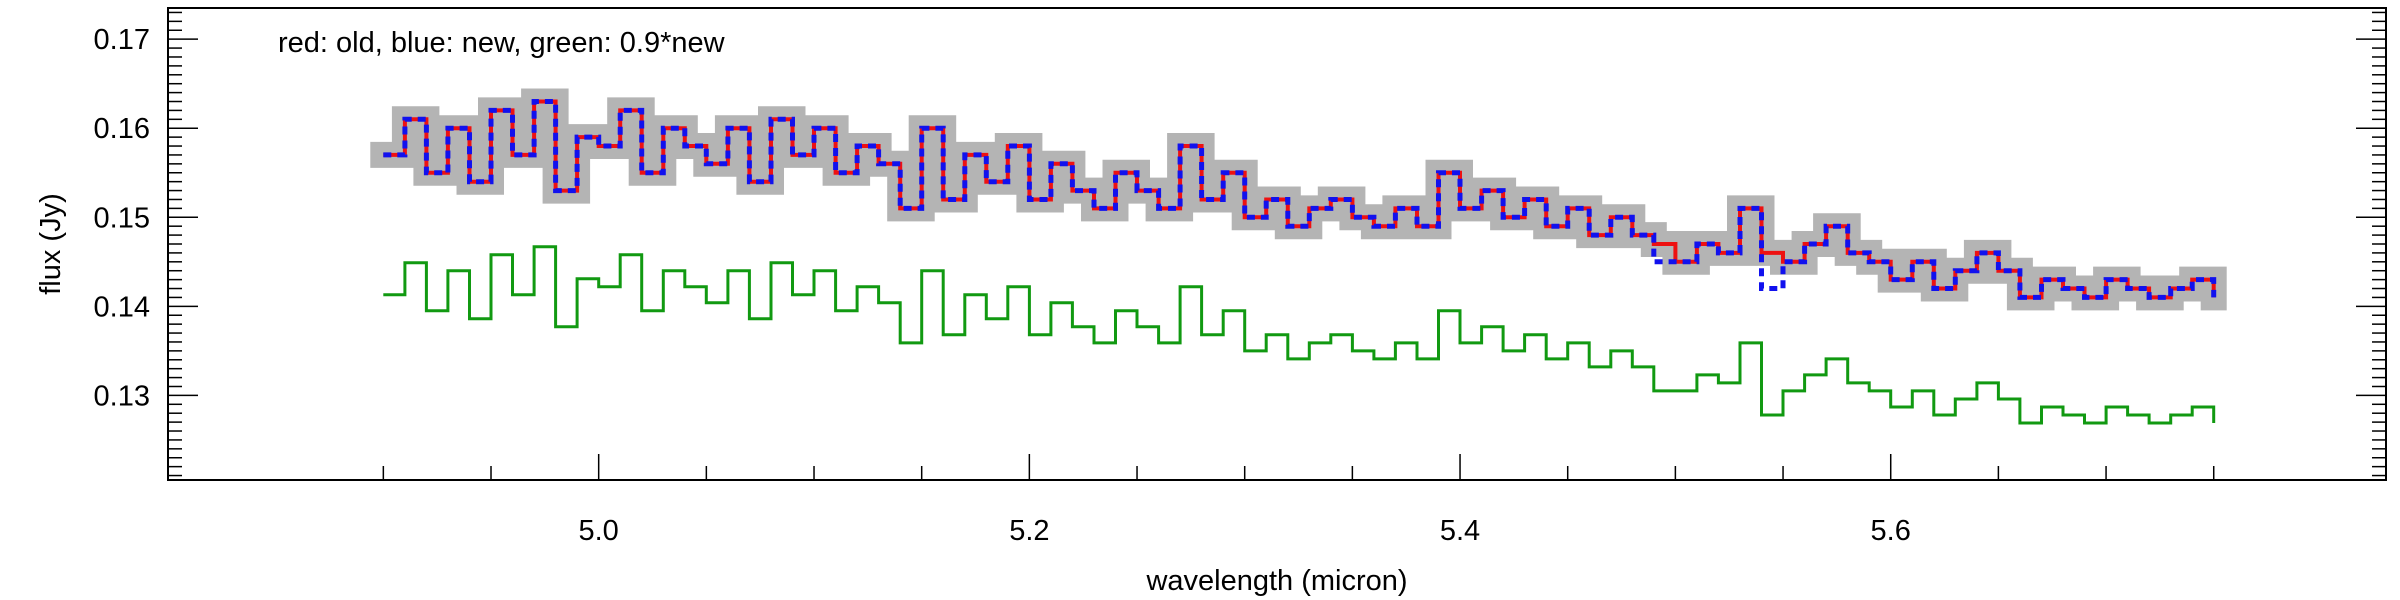 The image size is (2400, 600). Describe the element at coordinates (122, 129) in the screenshot. I see `y-tick-label: 0.16` at that location.